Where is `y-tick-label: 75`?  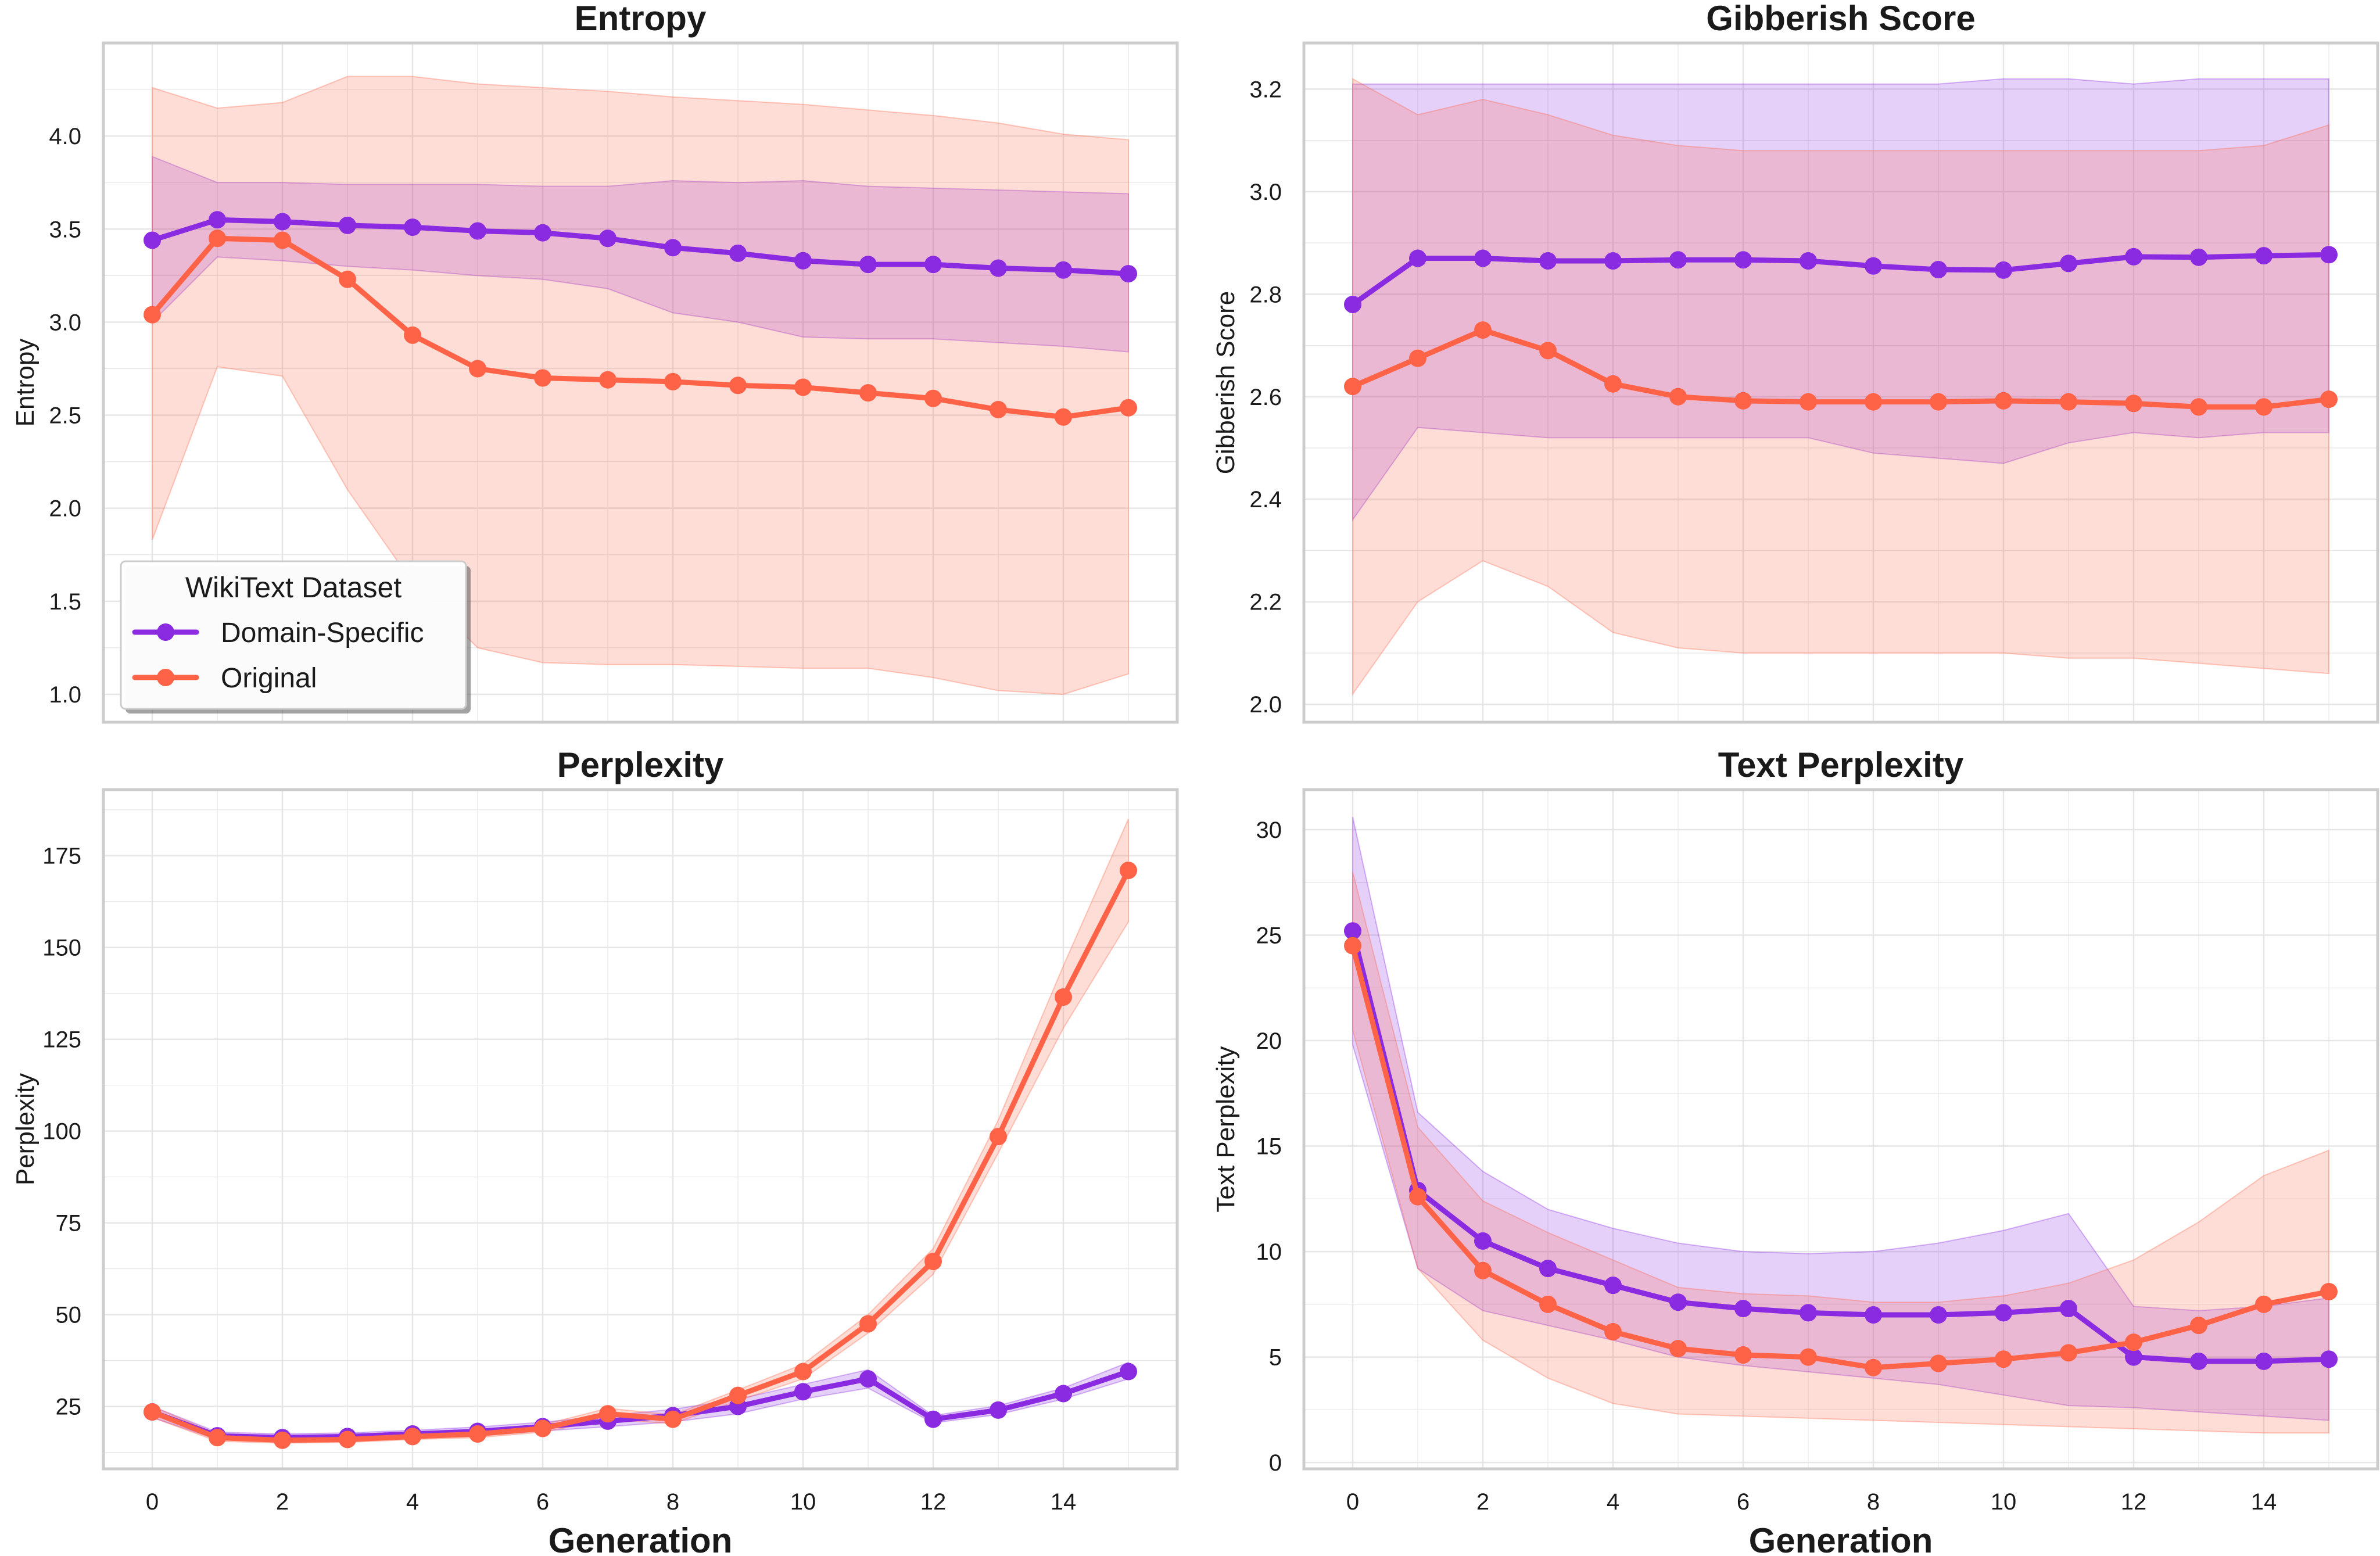 y-tick-label: 75 is located at coordinates (69, 1223).